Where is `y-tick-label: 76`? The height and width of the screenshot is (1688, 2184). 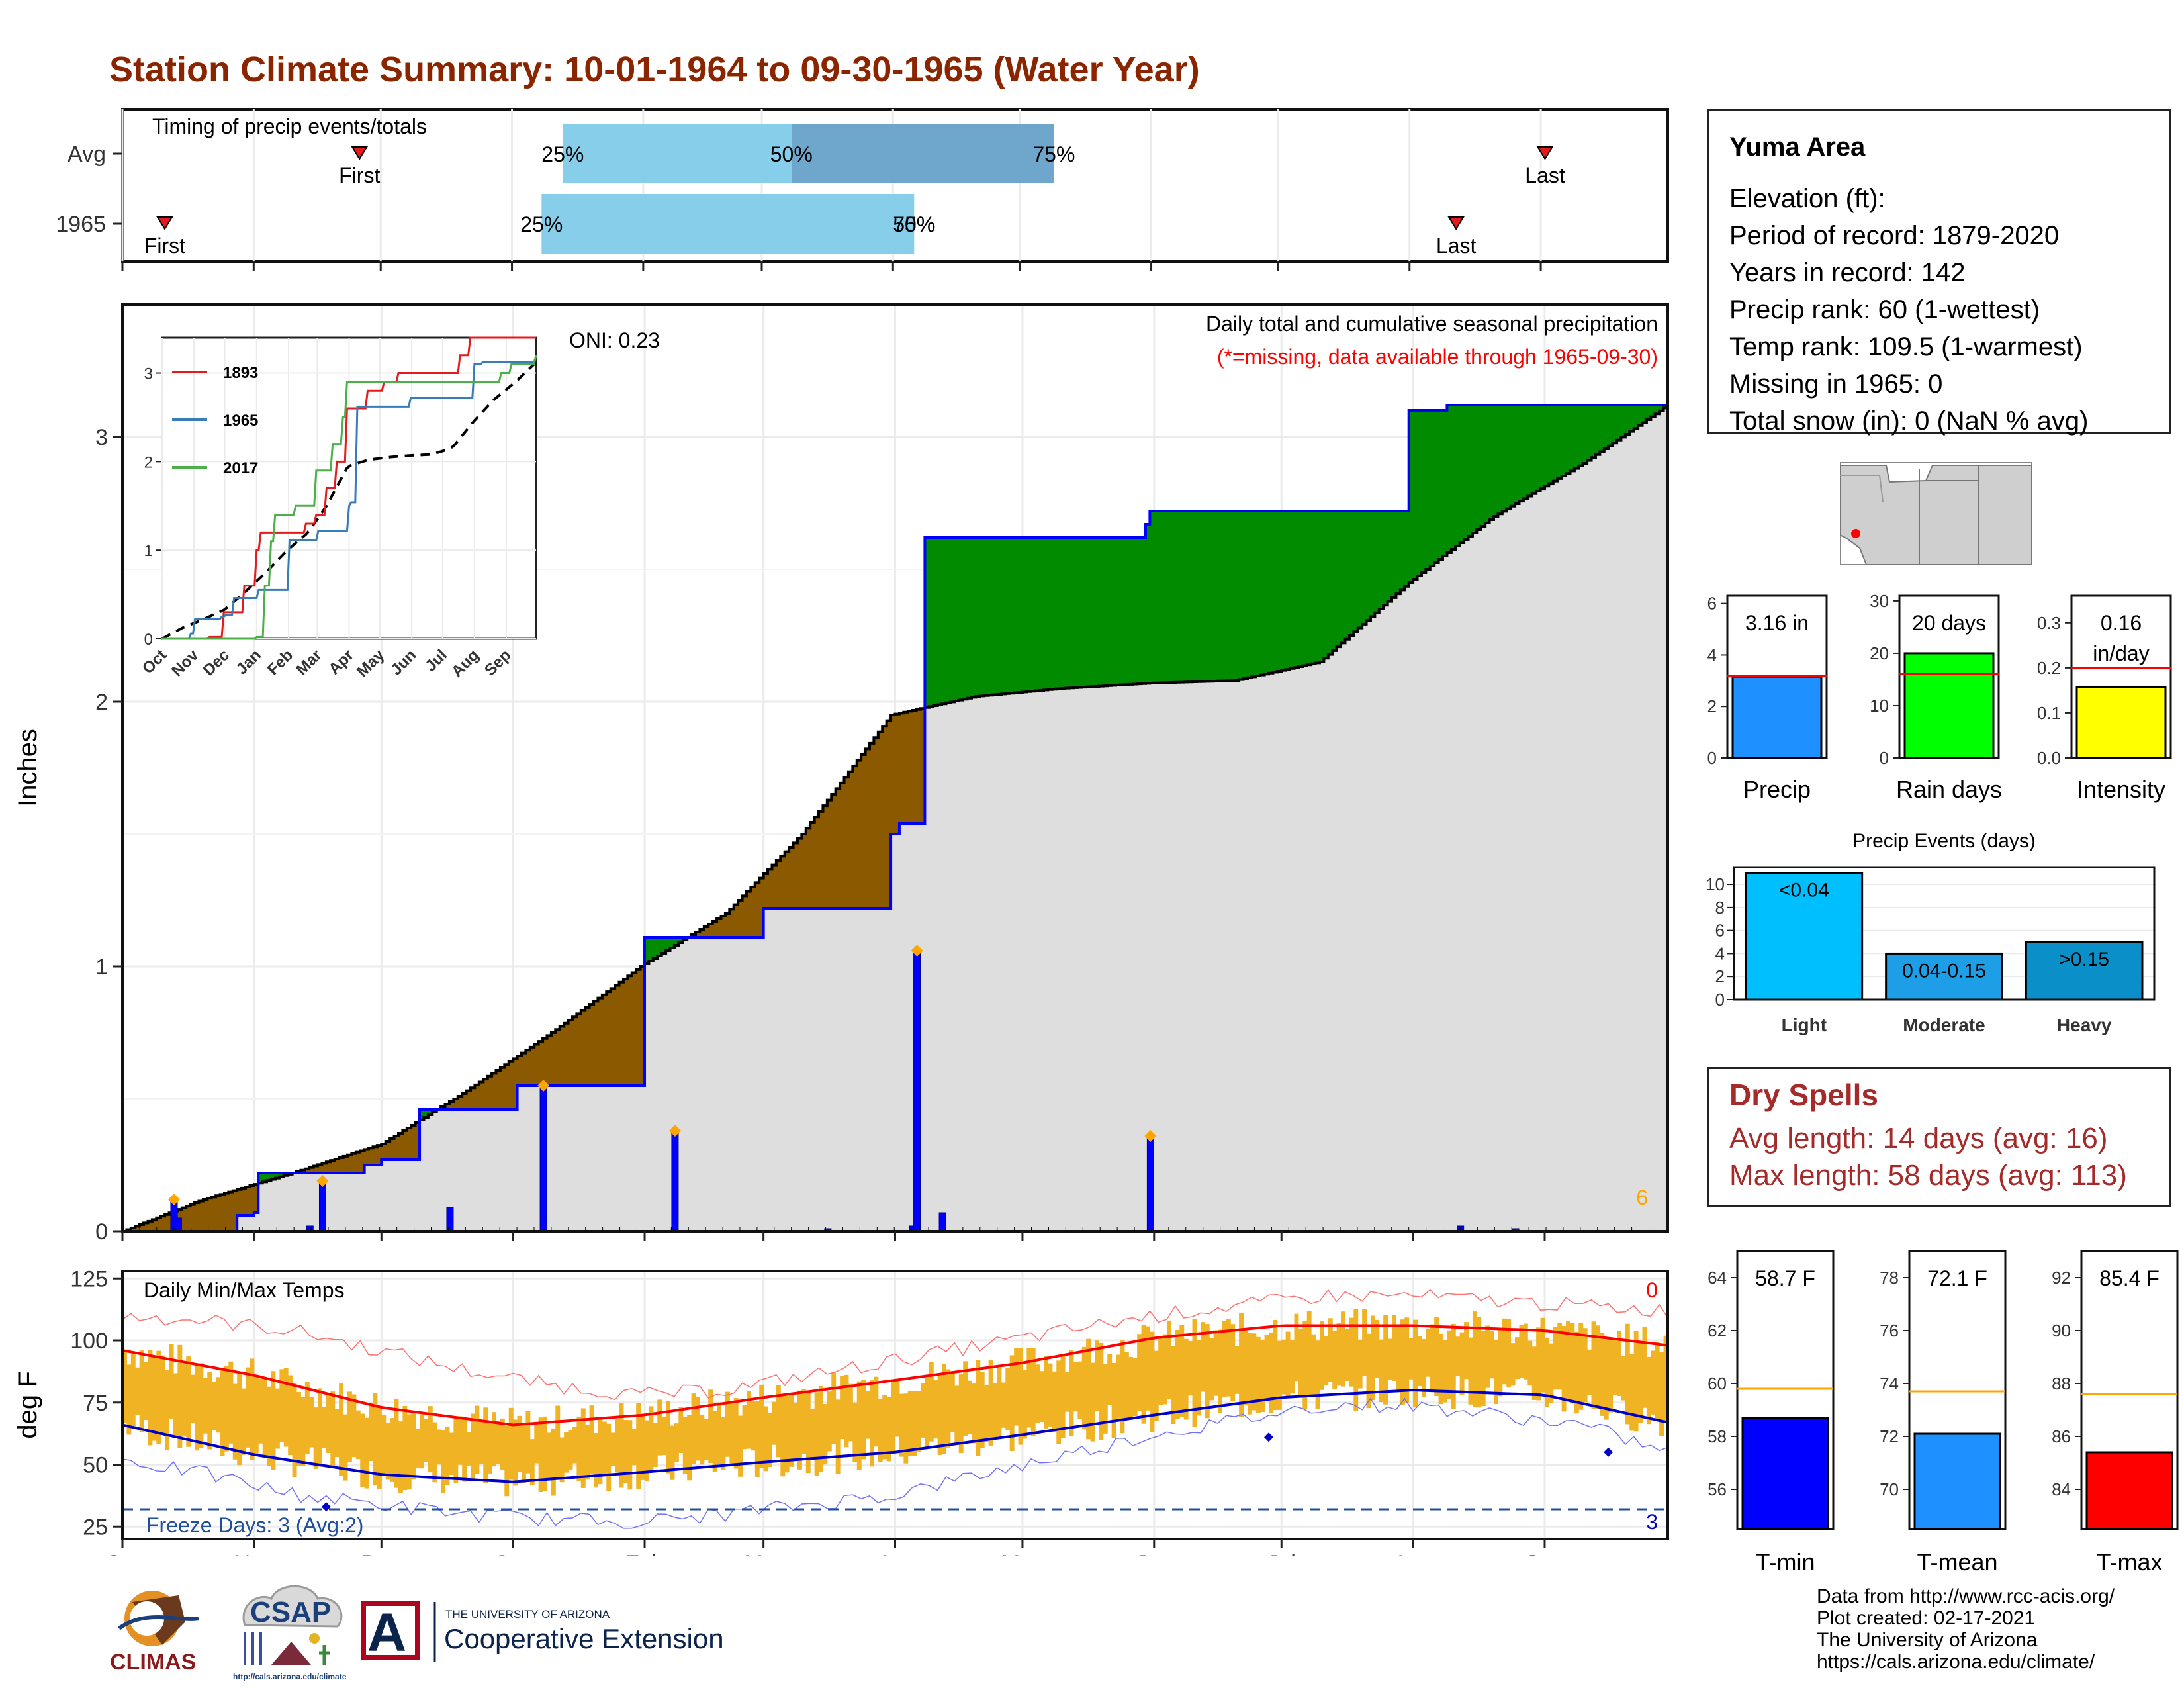
y-tick-label: 76 is located at coordinates (1889, 1330).